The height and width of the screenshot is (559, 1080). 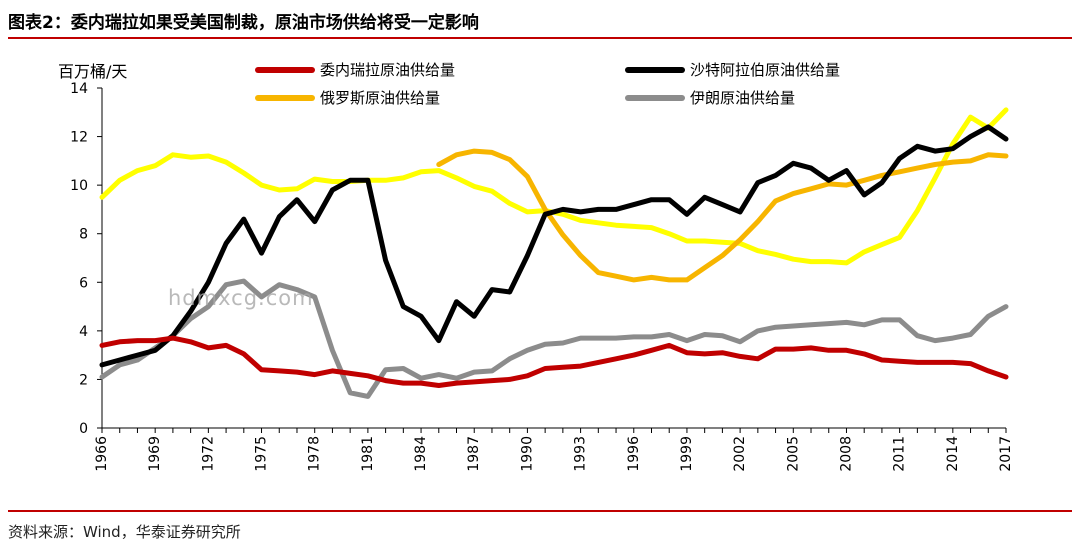 I want to click on y-axis-unit-label: 百万桶/天, so click(x=93, y=71).